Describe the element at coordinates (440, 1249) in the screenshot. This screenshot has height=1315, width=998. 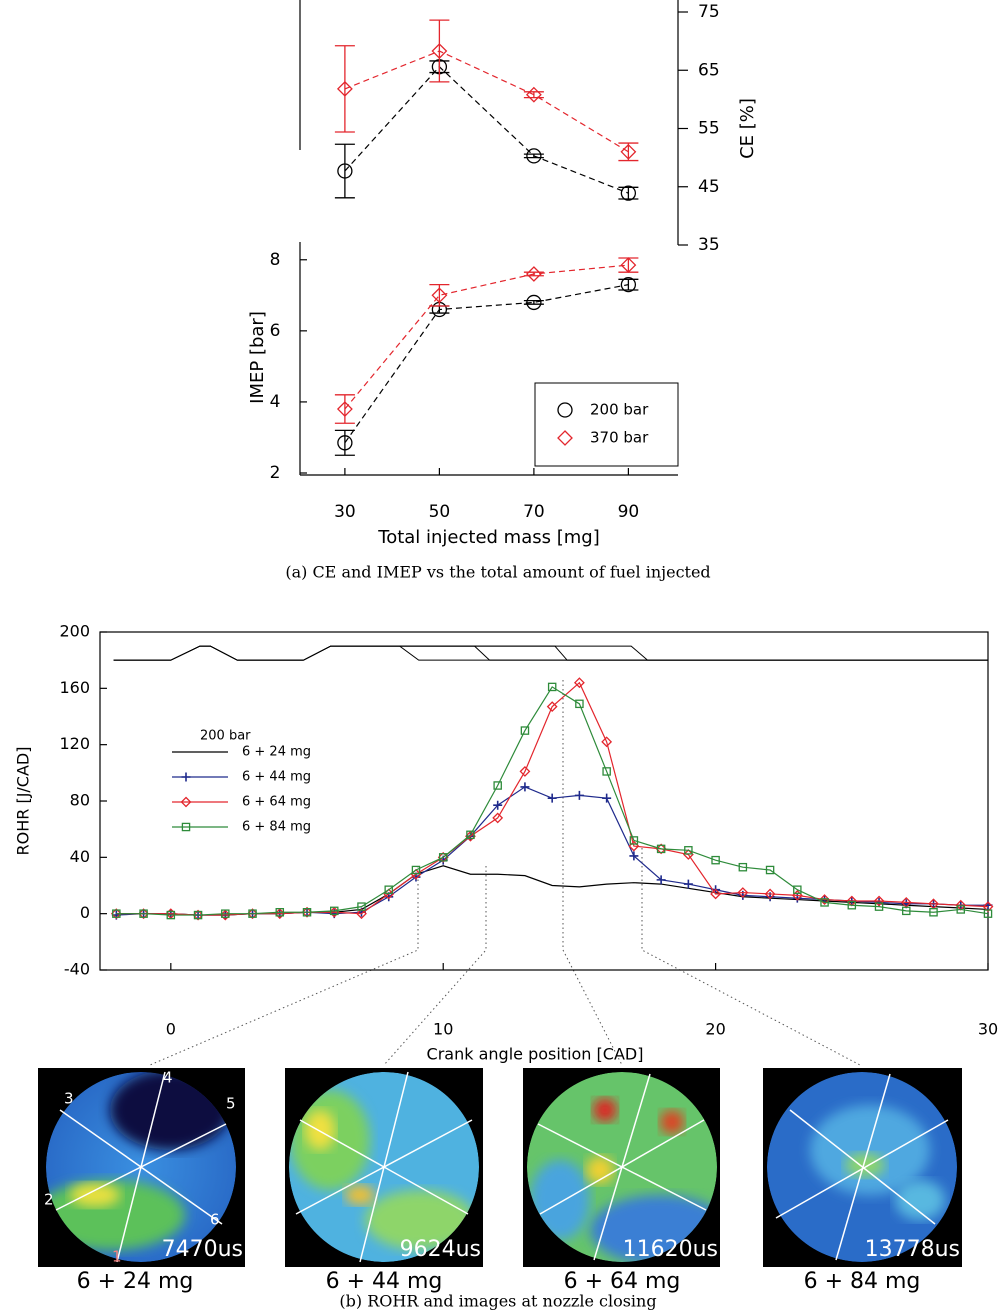
I see `image-time: 9624us` at that location.